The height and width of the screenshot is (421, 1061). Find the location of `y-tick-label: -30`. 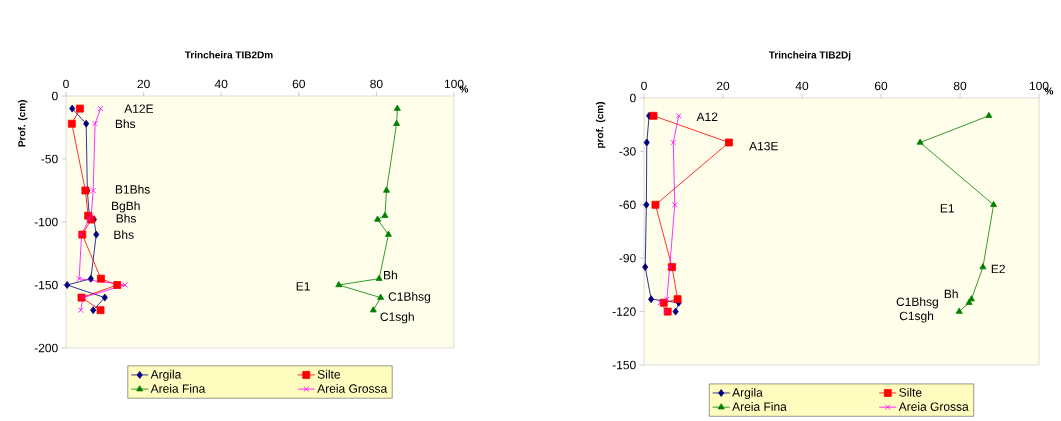

y-tick-label: -30 is located at coordinates (627, 151).